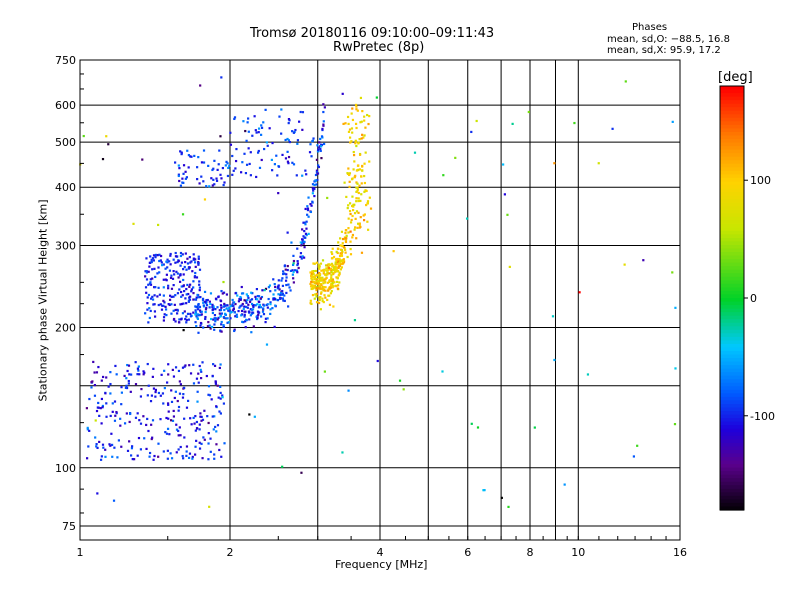  I want to click on y-axis-label: Stationary phase Virtual Height [km], so click(43, 300).